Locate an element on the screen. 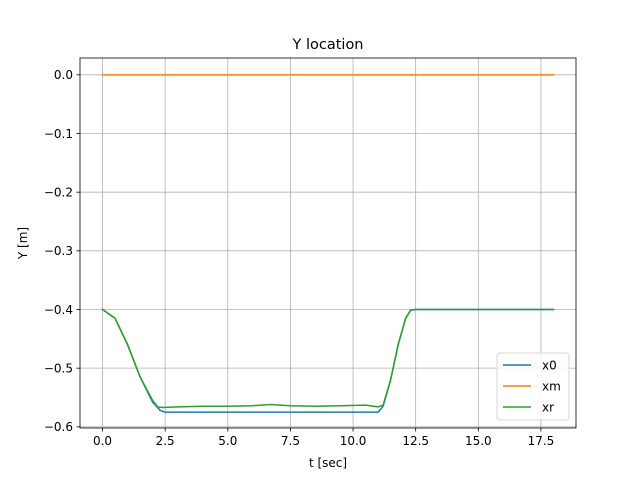 Image resolution: width=640 pixels, height=484 pixels. x-axis-label: t [sec] is located at coordinates (328, 463).